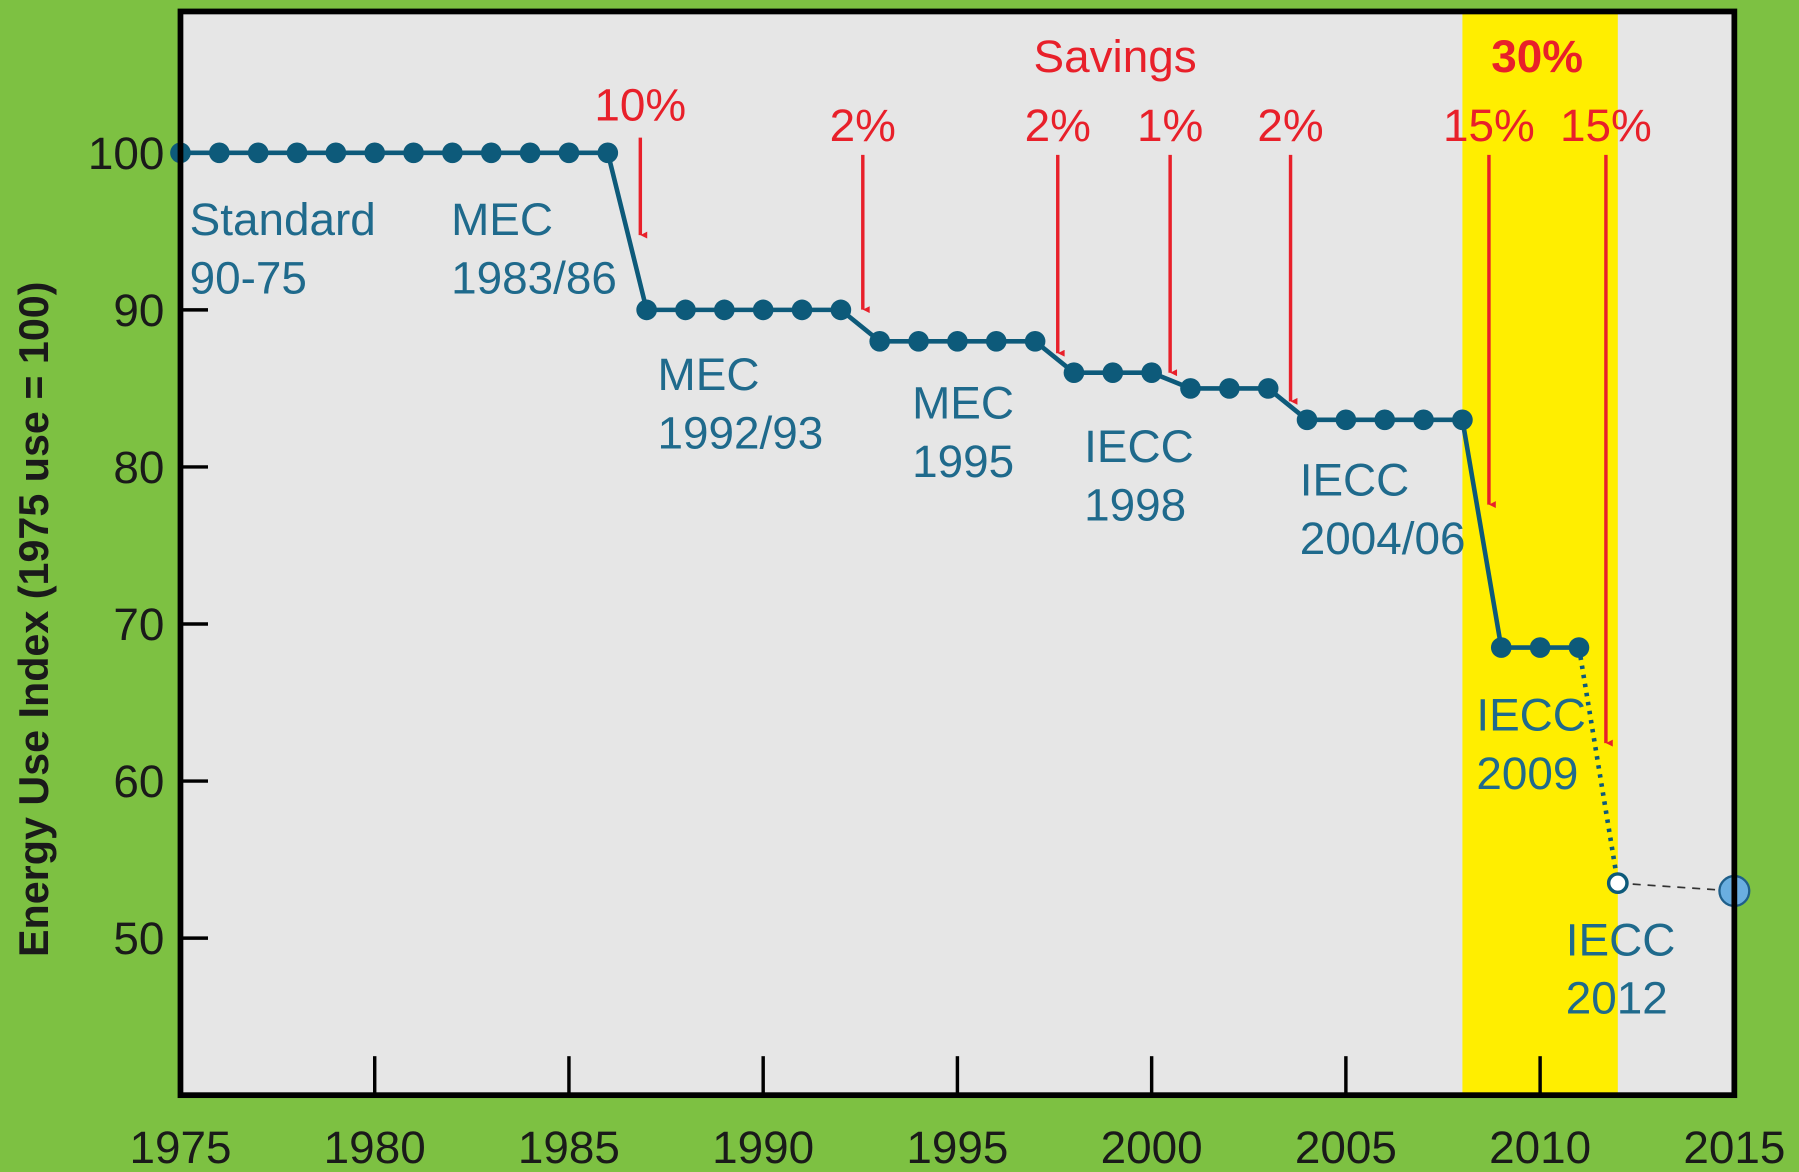 The height and width of the screenshot is (1172, 1799). Describe the element at coordinates (1617, 998) in the screenshot. I see `code-label: 2012` at that location.